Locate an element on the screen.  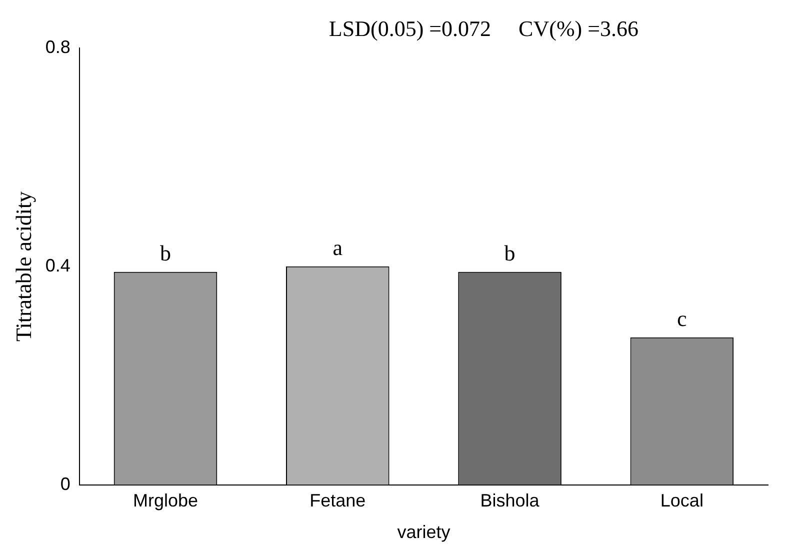
y-tick-label: 0 is located at coordinates (65, 484).